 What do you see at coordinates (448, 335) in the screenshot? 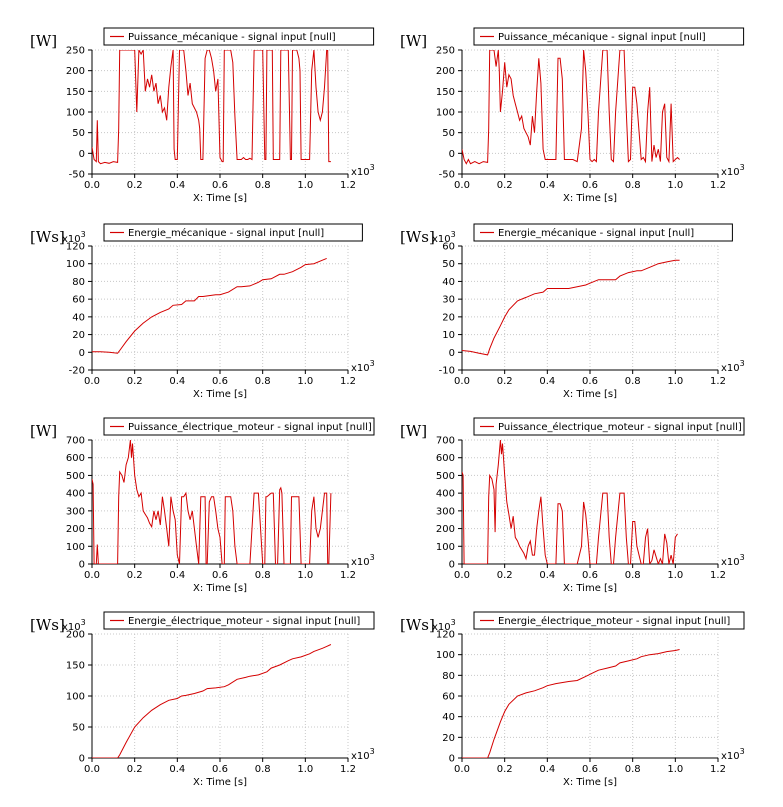
I see `y-tick-label: 10` at bounding box center [448, 335].